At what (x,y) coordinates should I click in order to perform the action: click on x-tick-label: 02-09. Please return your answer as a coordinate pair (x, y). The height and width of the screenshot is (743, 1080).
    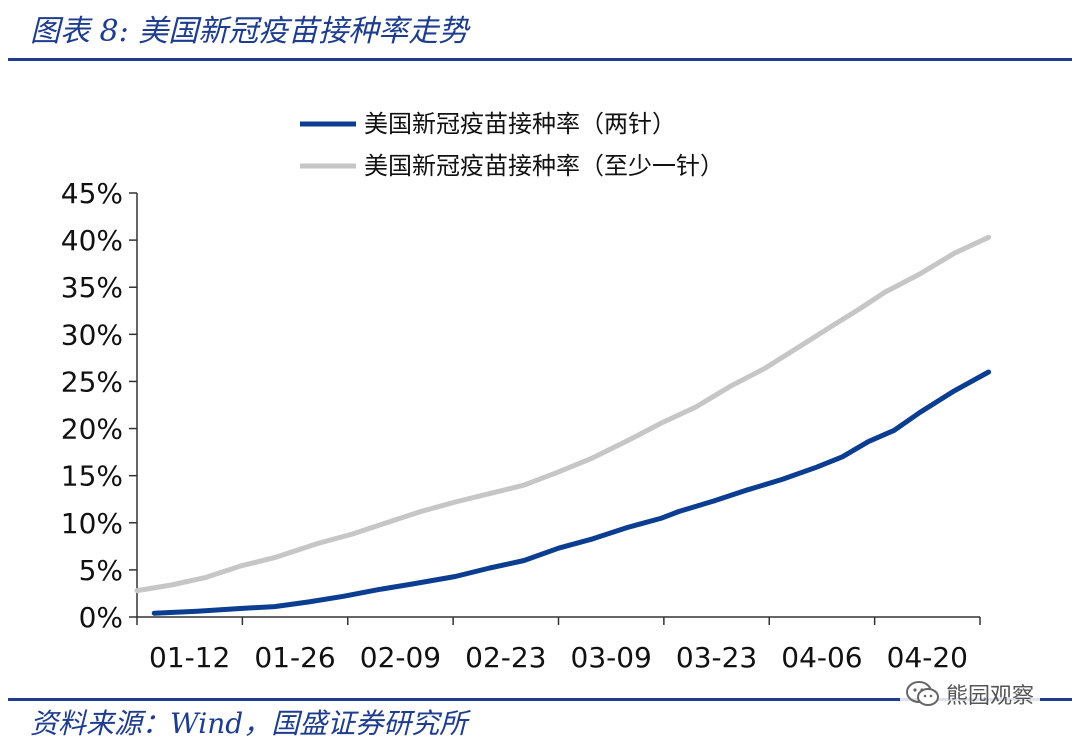
    Looking at the image, I should click on (400, 657).